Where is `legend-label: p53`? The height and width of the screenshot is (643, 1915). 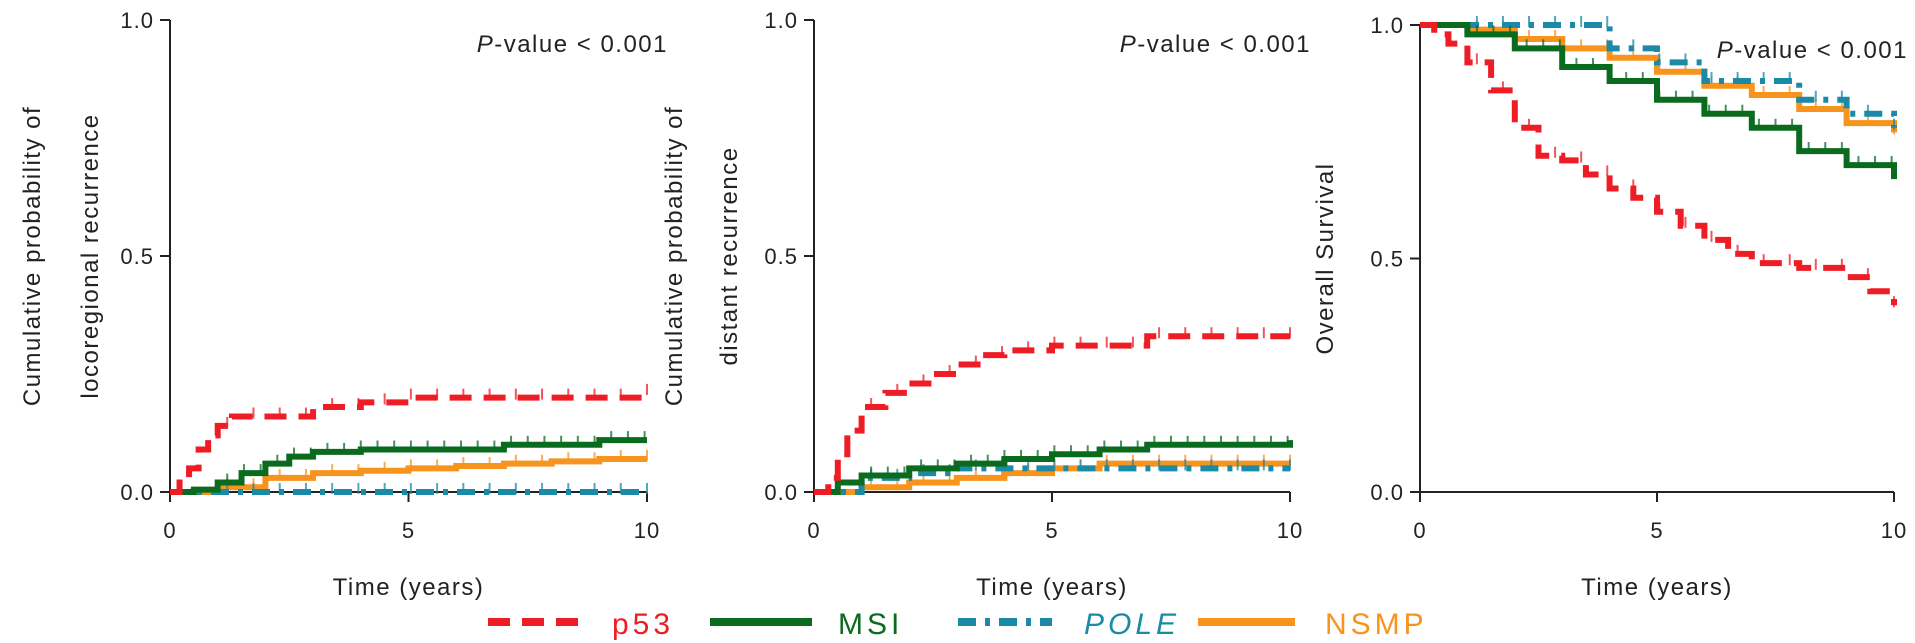
legend-label: p53 is located at coordinates (643, 624).